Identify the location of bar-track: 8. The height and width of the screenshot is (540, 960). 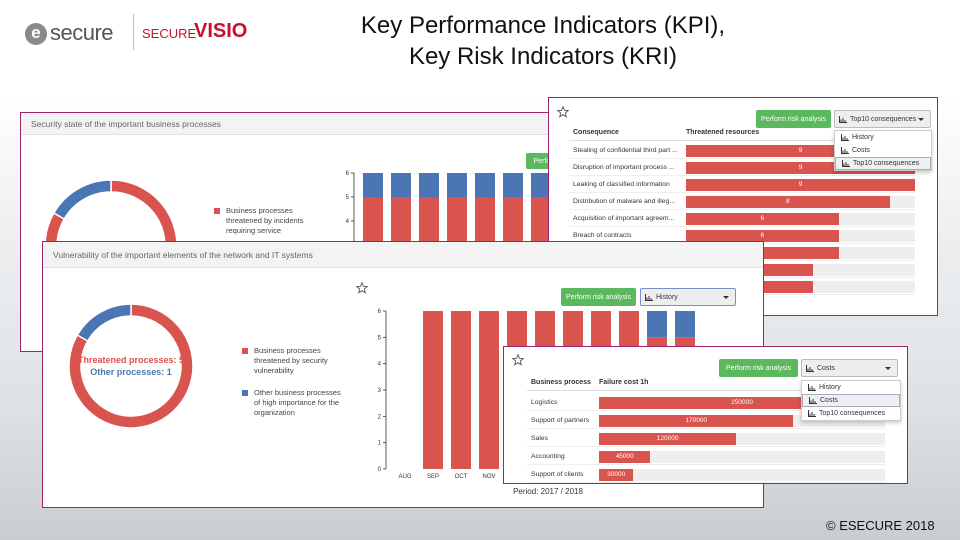
(800, 202).